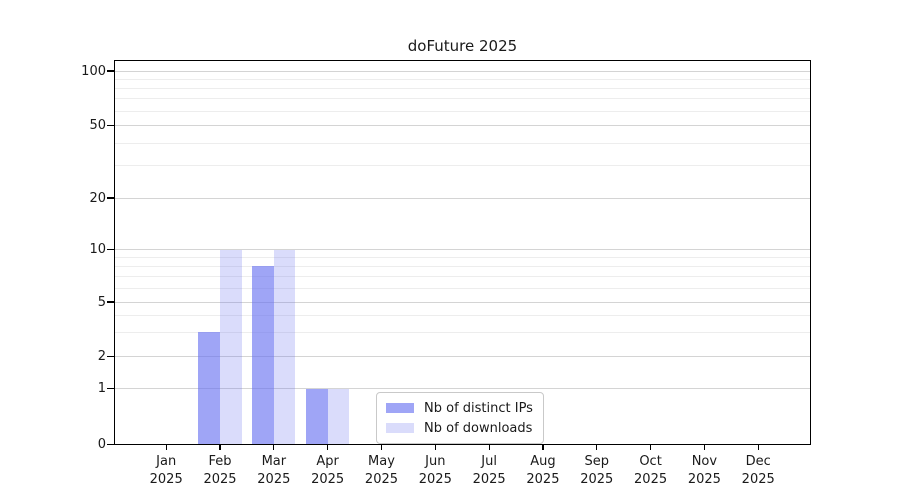  I want to click on y-tick-label: 10, so click(97, 249).